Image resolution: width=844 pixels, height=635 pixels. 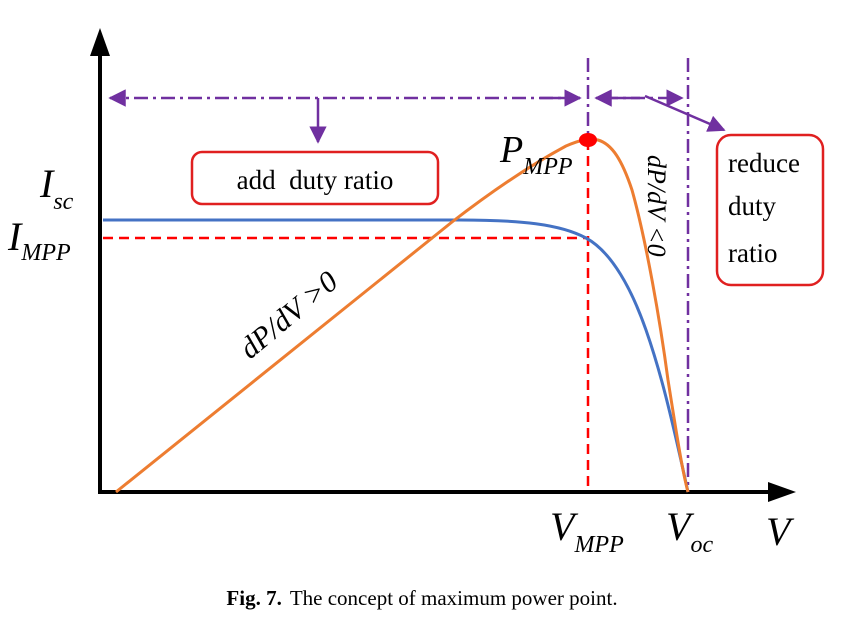 What do you see at coordinates (536, 154) in the screenshot?
I see `pmpp-label: PMPP` at bounding box center [536, 154].